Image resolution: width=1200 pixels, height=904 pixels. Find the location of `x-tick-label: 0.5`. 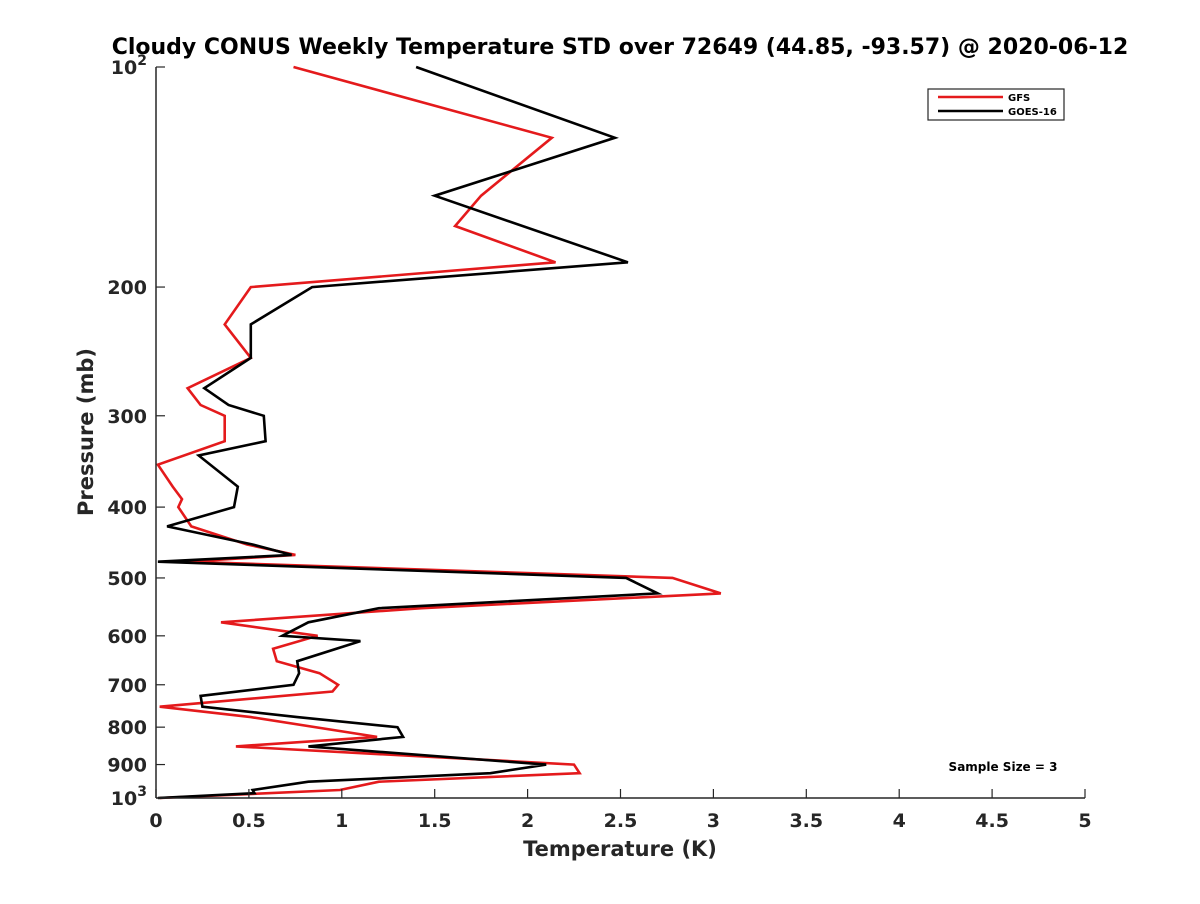

x-tick-label: 0.5 is located at coordinates (249, 821).